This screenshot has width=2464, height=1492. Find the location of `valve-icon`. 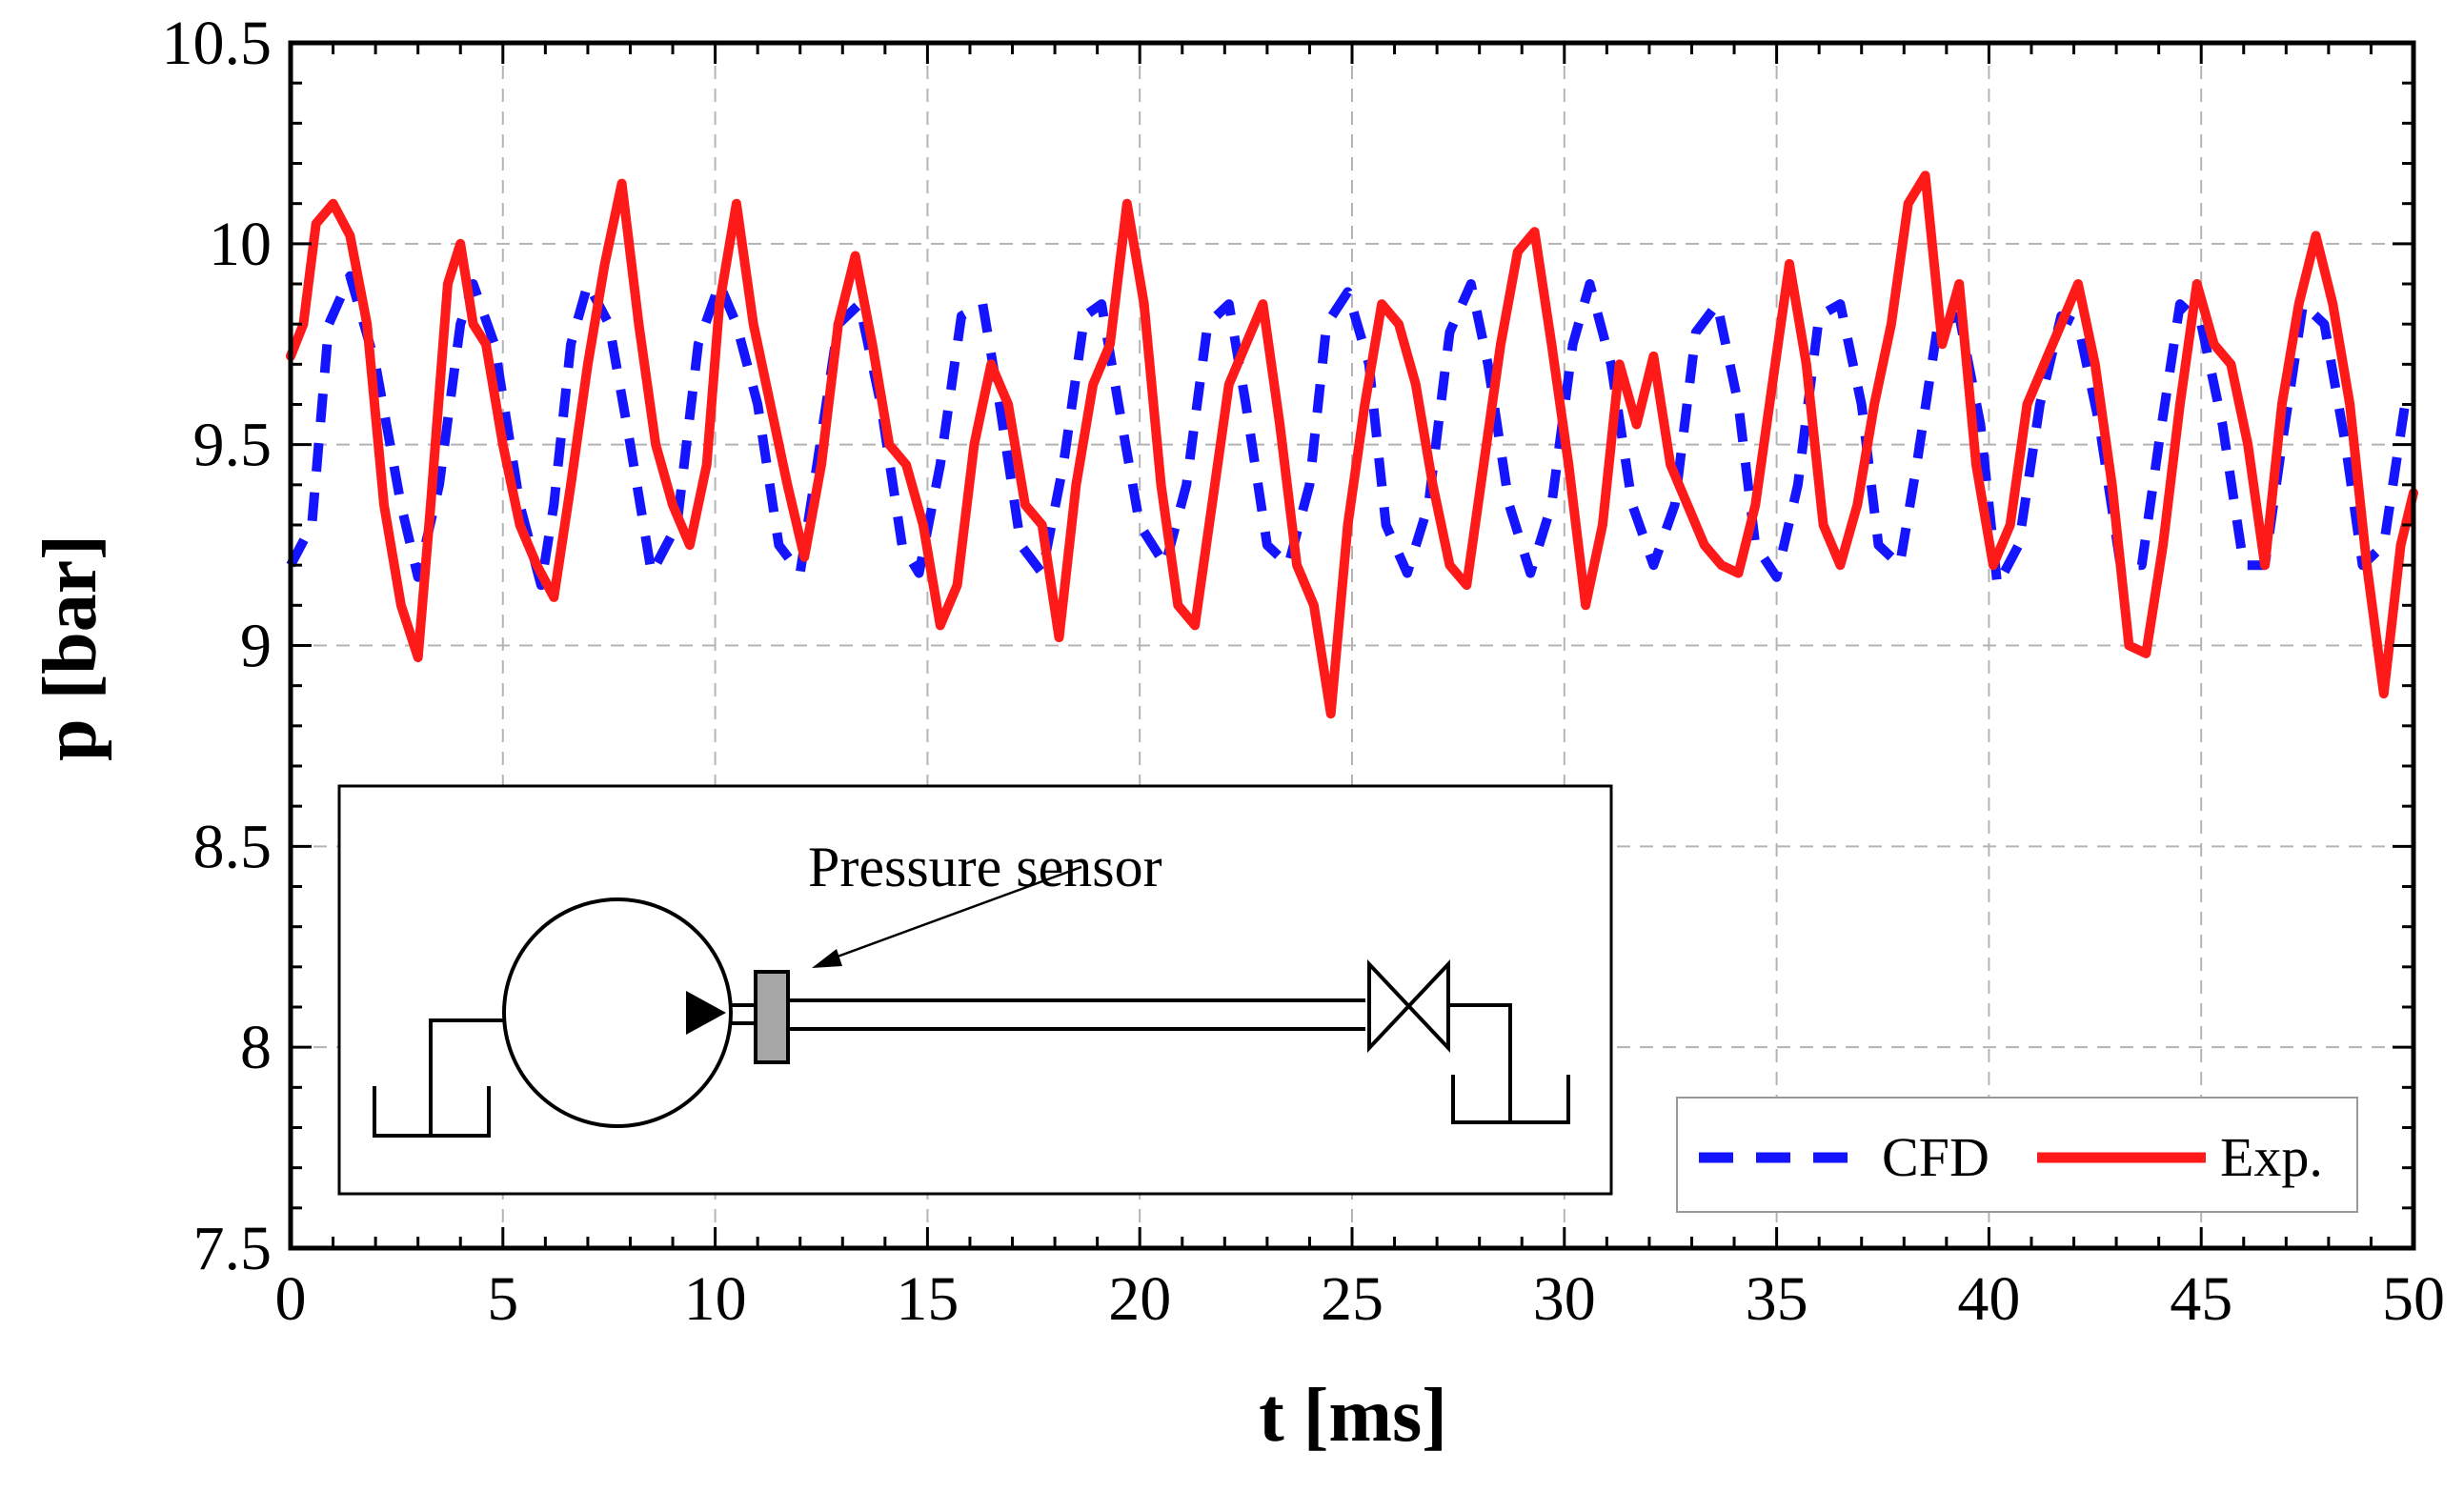

valve-icon is located at coordinates (1409, 1006).